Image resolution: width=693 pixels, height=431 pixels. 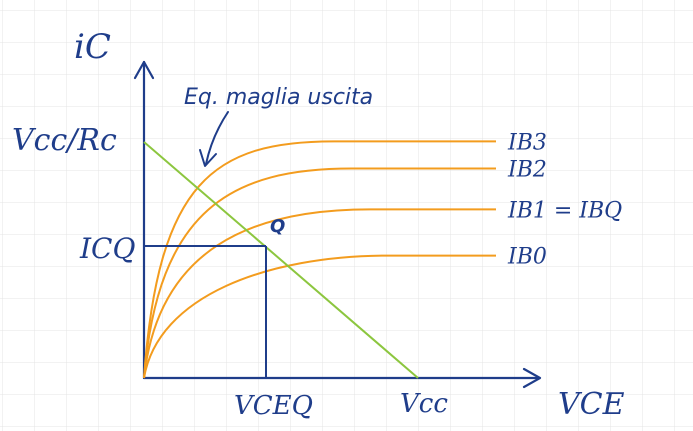 I want to click on curve-labels: IB3 IB2 IB1 = IBQ IB0, so click(x=564, y=199).